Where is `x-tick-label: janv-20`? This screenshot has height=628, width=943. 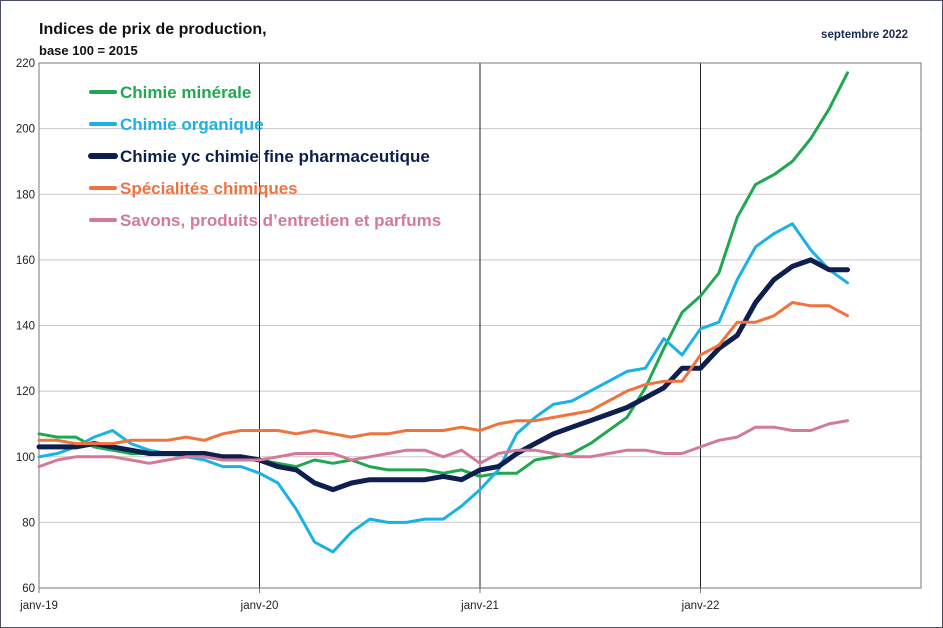 x-tick-label: janv-20 is located at coordinates (259, 606).